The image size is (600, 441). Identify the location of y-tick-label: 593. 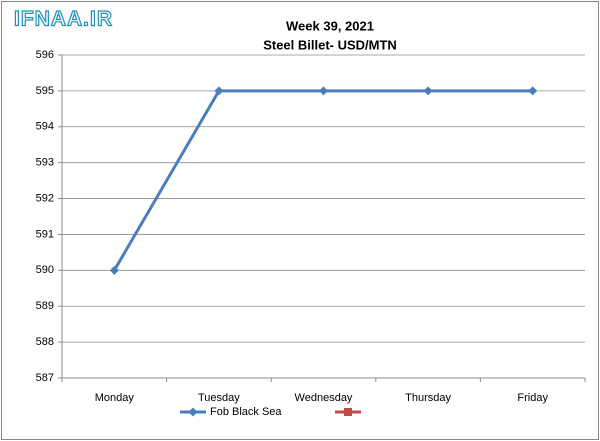
(45, 163).